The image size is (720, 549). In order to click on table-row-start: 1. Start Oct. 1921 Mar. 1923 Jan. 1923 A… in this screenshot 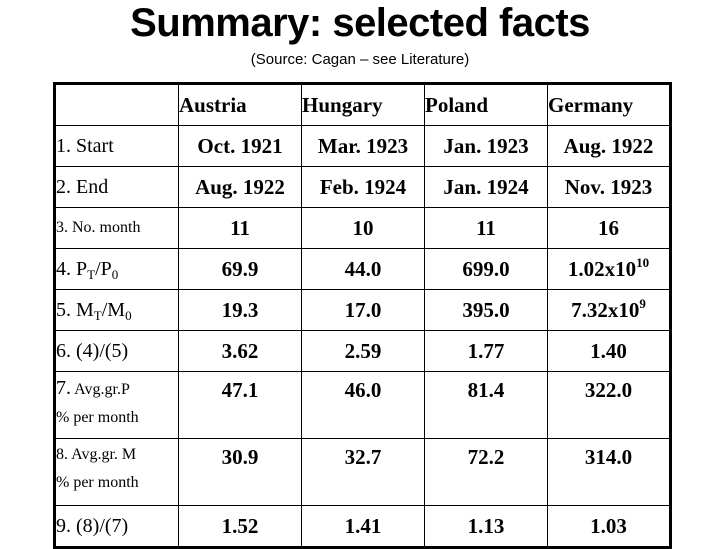, I will do `click(362, 146)`.